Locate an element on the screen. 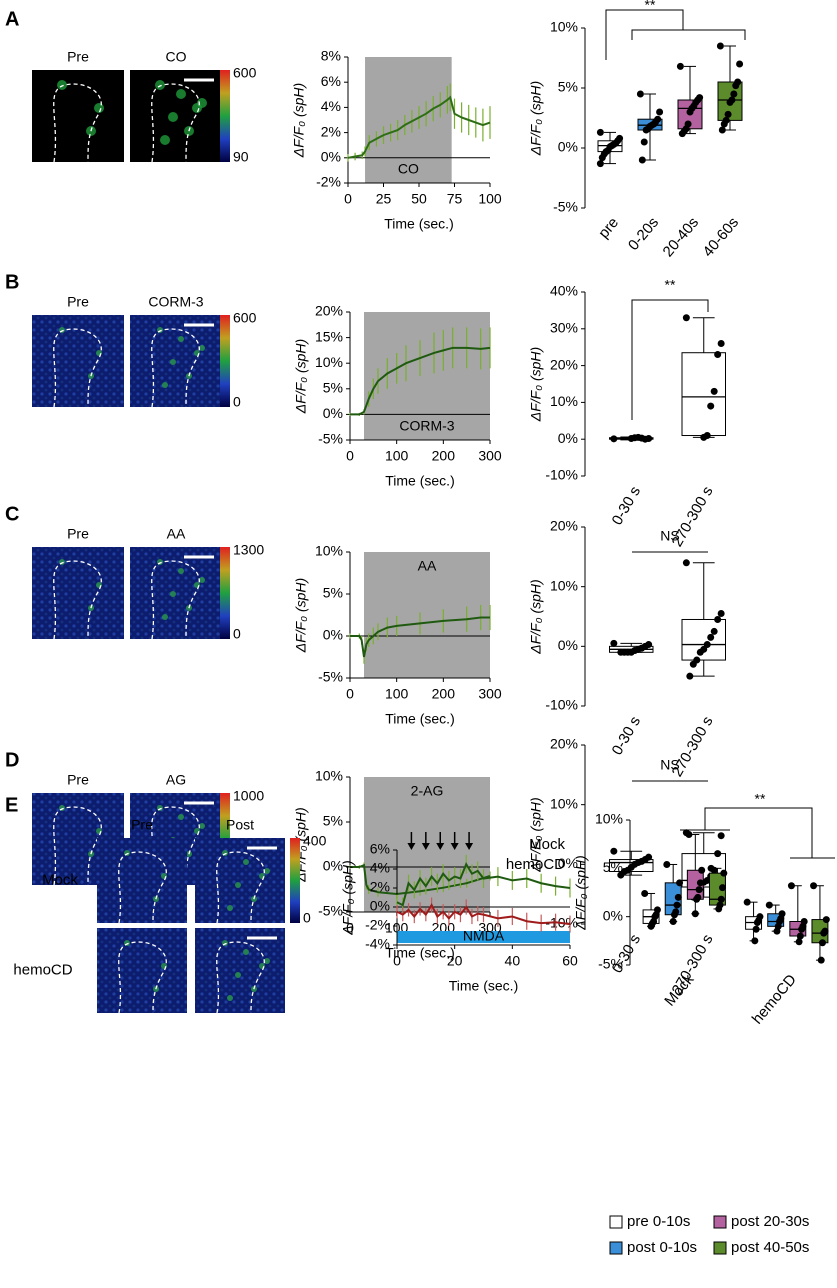 This screenshot has height=1288, width=837. legend-label: pre 0-10s is located at coordinates (658, 1221).